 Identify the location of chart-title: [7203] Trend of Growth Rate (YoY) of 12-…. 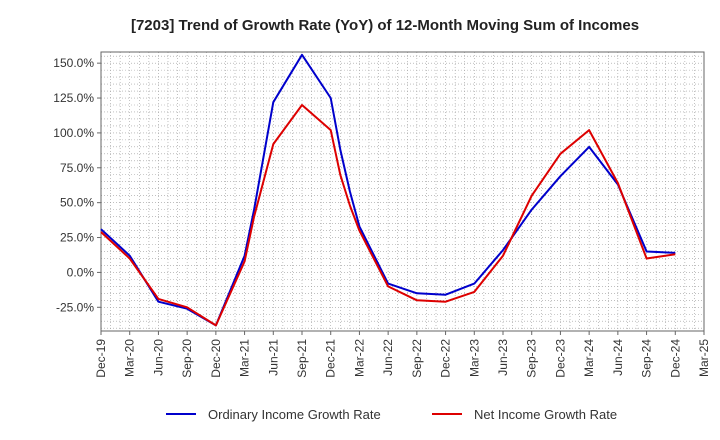
(385, 25).